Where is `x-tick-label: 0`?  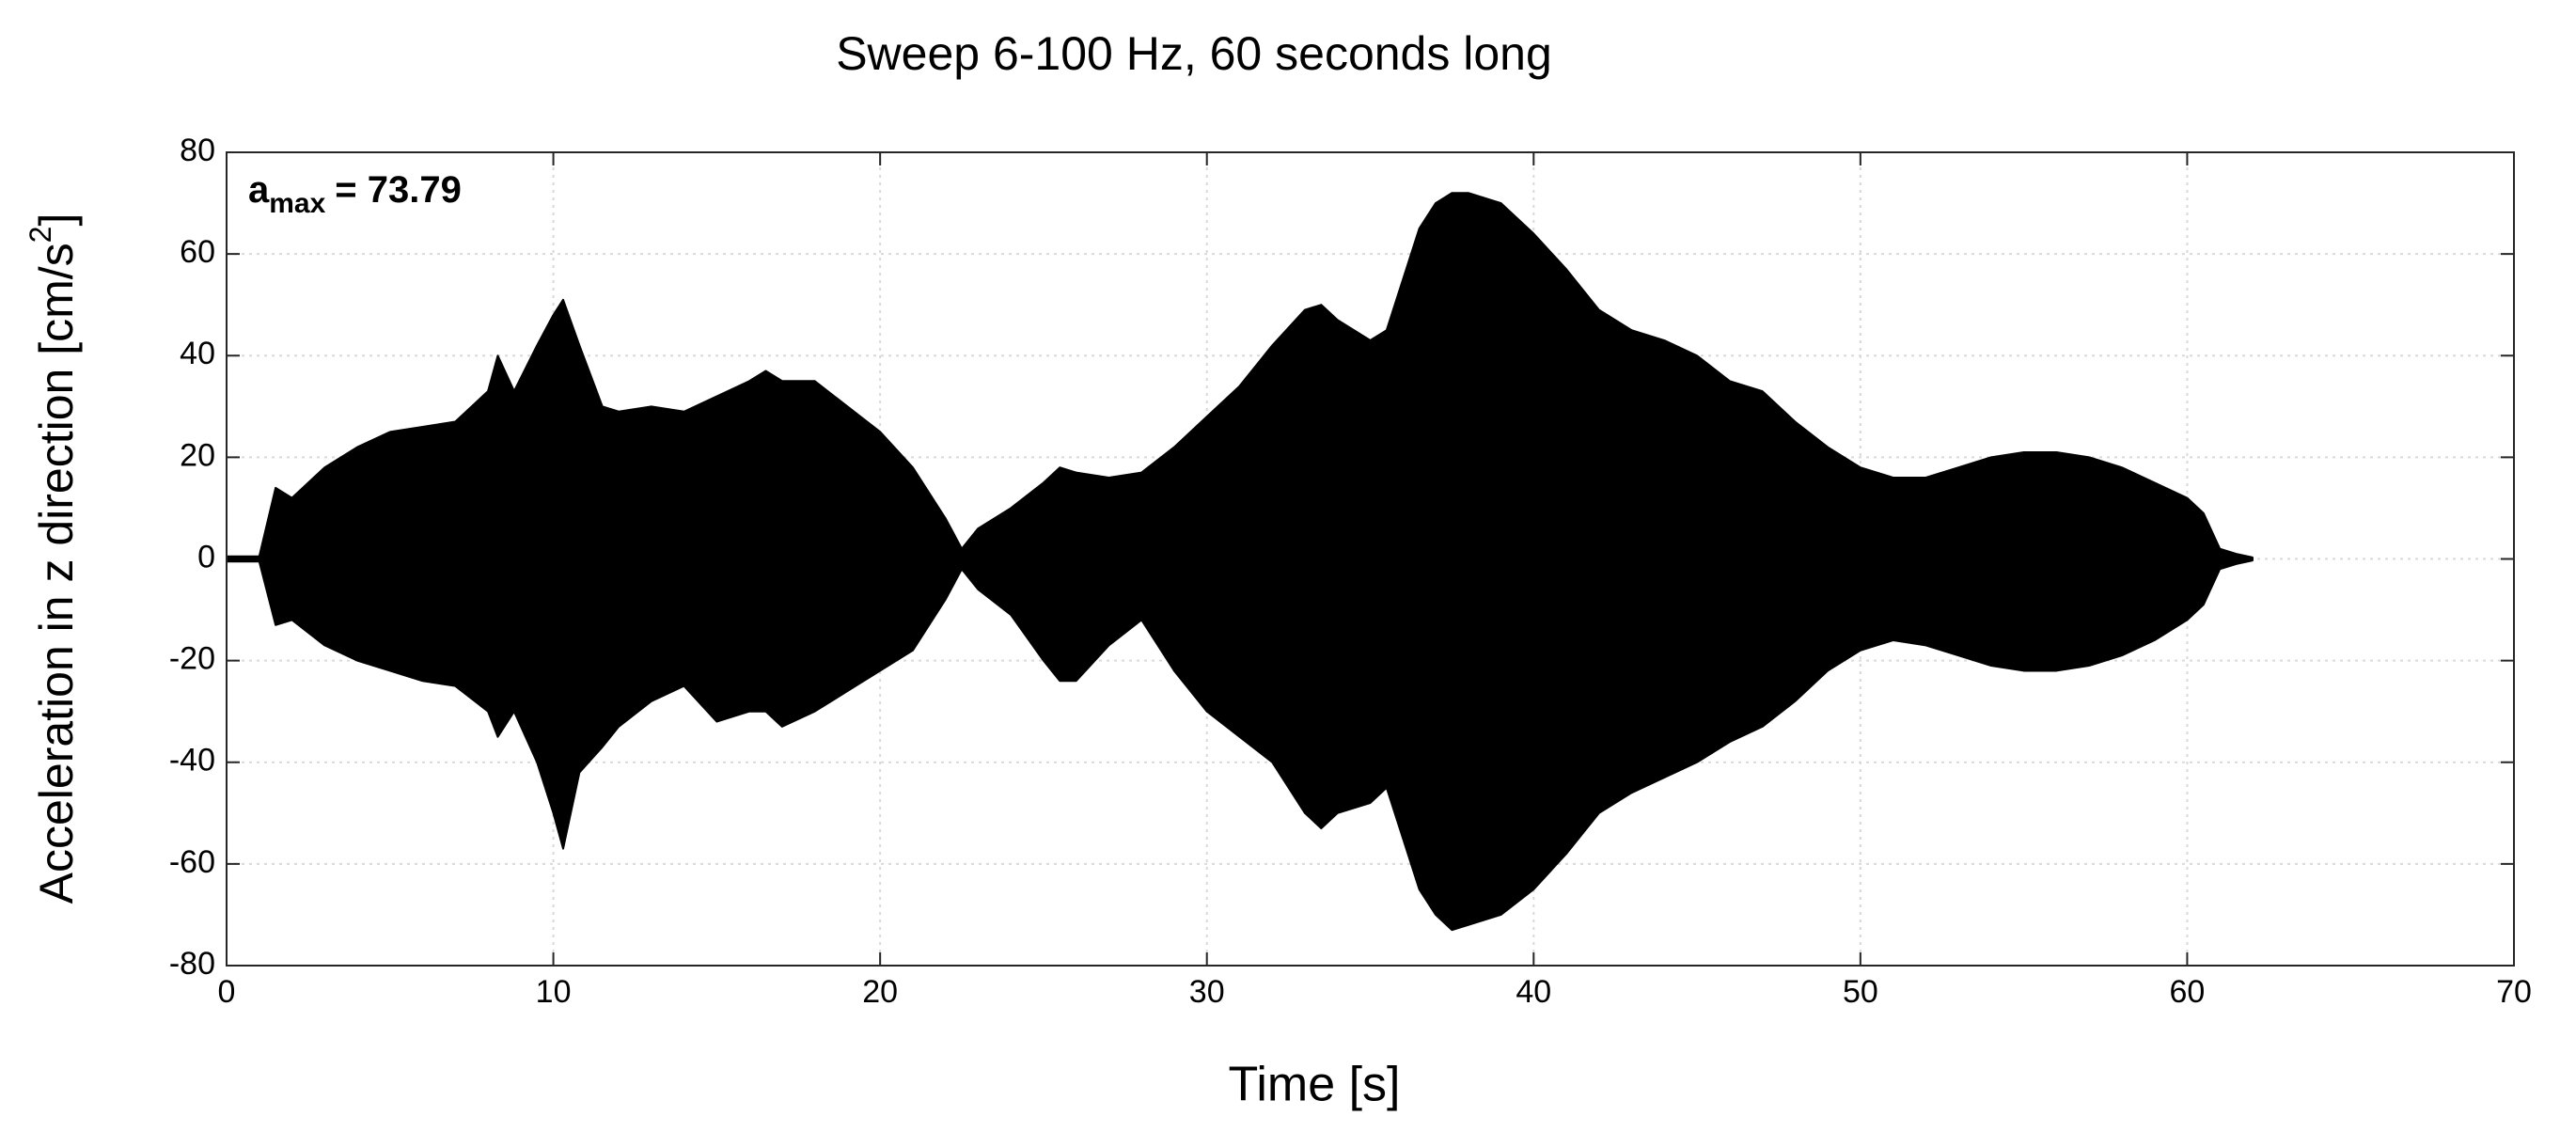
x-tick-label: 0 is located at coordinates (227, 992).